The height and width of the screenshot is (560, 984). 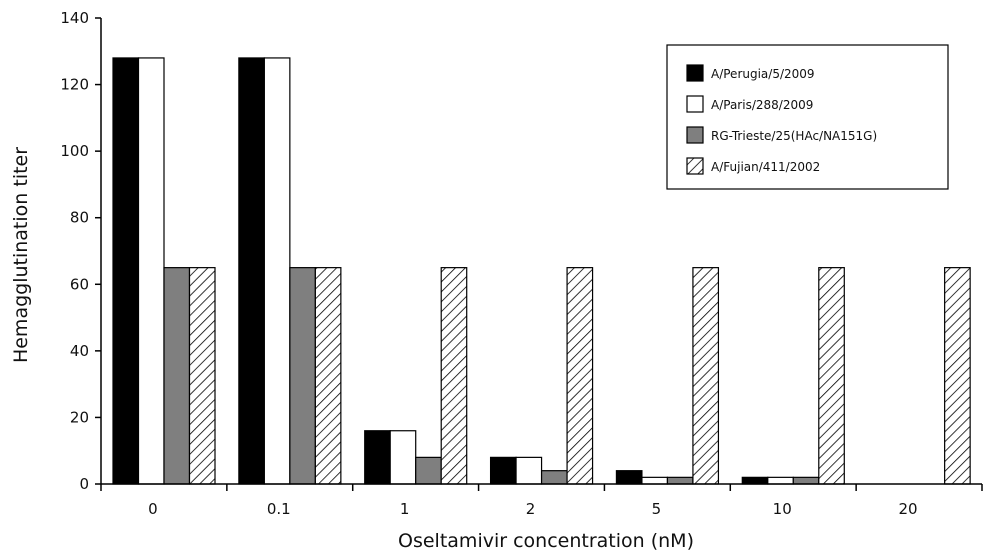 What do you see at coordinates (531, 509) in the screenshot?
I see `x-tick-label: 2` at bounding box center [531, 509].